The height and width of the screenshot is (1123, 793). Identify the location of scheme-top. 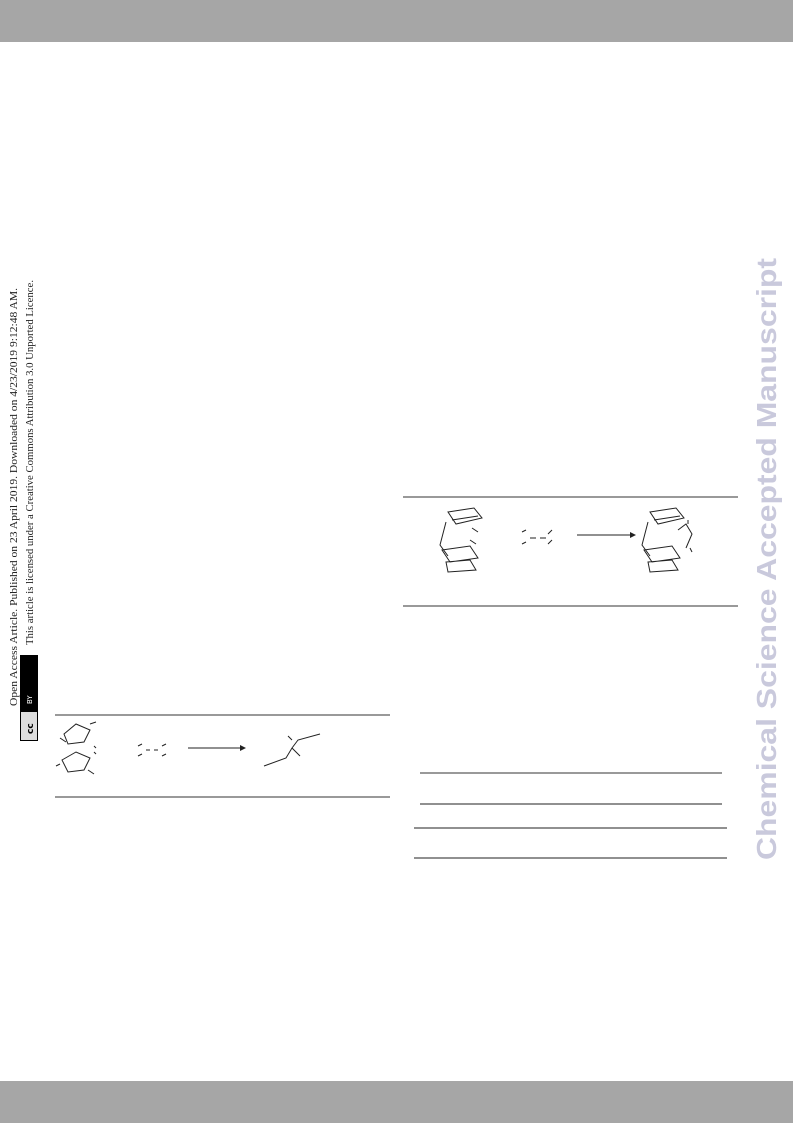
(570, 551).